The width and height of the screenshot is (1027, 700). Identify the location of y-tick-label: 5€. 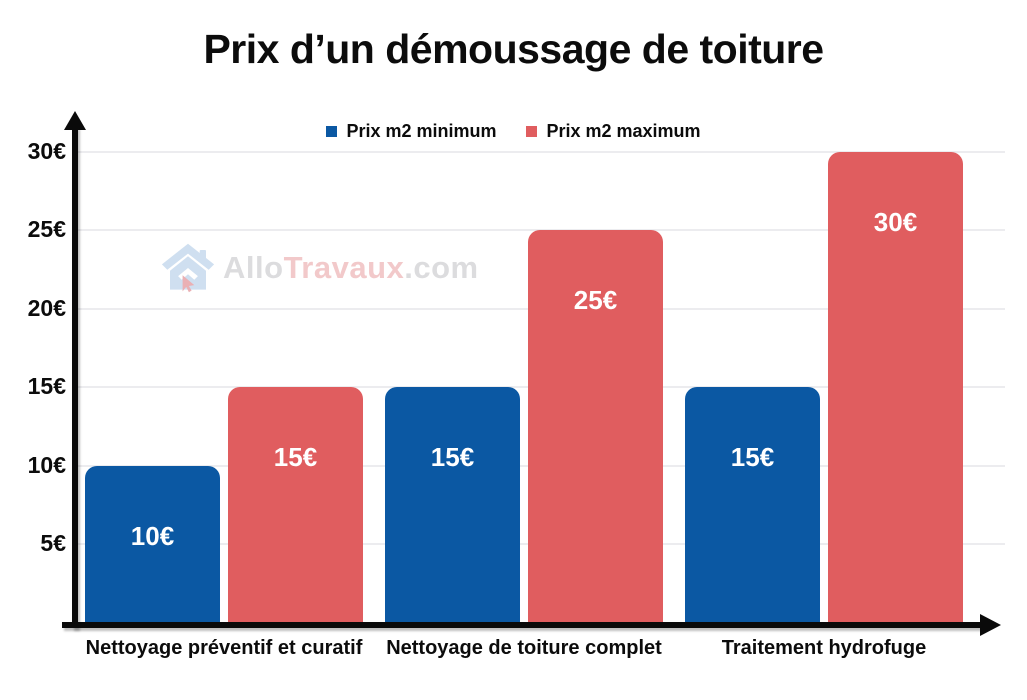
(53, 543).